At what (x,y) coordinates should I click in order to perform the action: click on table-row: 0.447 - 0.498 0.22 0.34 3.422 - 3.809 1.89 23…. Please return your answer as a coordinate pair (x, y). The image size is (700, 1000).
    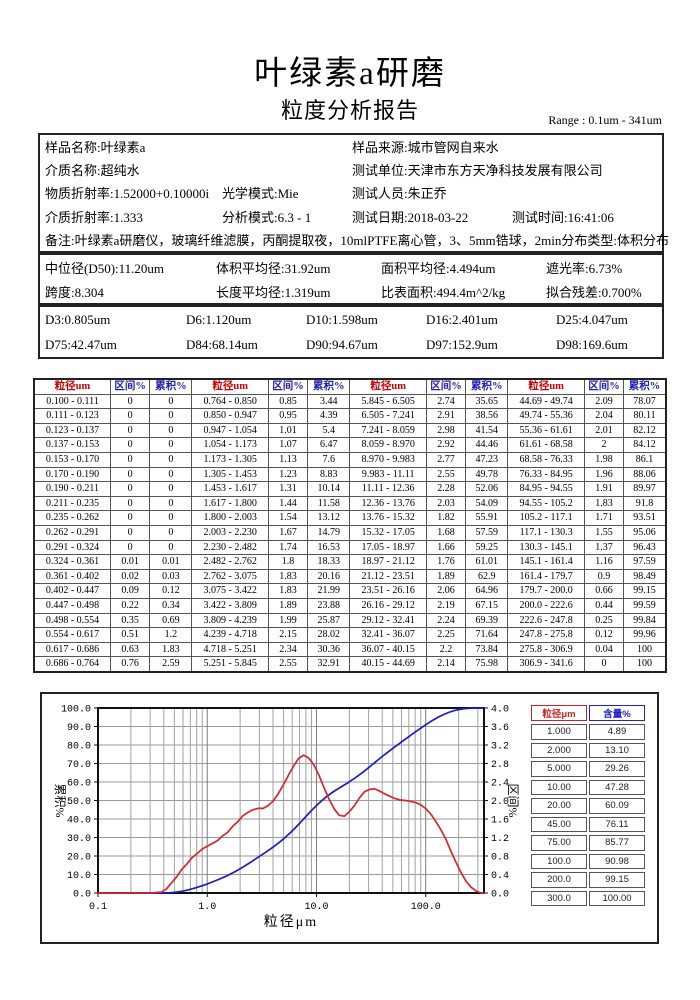
    Looking at the image, I should click on (350, 605).